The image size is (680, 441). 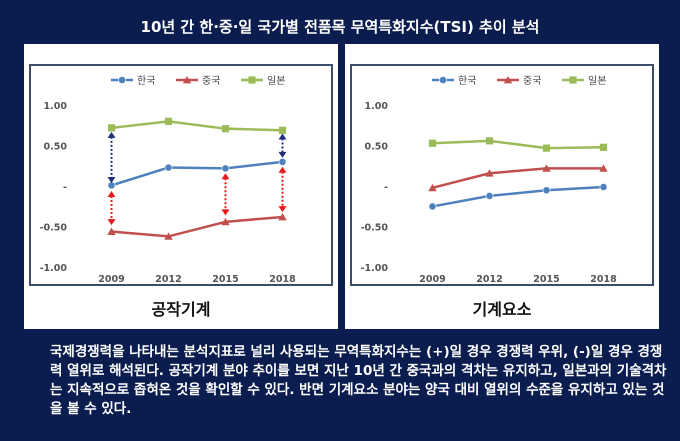 What do you see at coordinates (340, 27) in the screenshot?
I see `page-title: 10년 간 한·중·일 국가별 전품목 무역특화지수(TSI) 추이 분석` at bounding box center [340, 27].